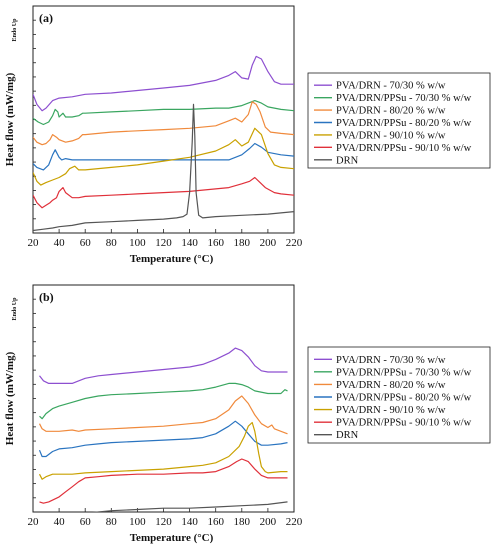 The height and width of the screenshot is (550, 496). Describe the element at coordinates (46, 297) in the screenshot. I see `panel-label: (b)` at that location.